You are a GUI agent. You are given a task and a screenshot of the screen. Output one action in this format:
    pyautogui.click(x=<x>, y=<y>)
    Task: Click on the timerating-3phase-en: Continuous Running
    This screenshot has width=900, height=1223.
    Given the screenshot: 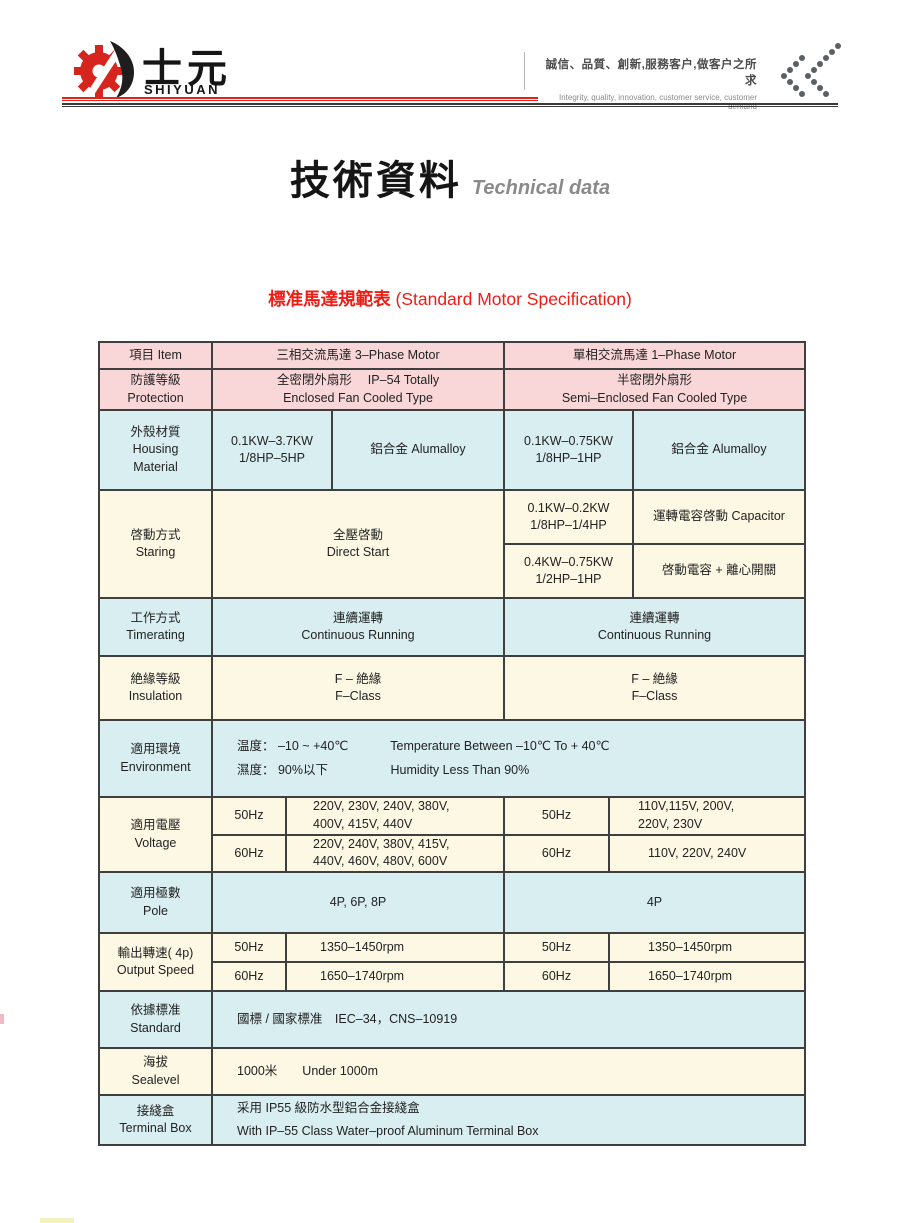 What is the action you would take?
    pyautogui.click(x=358, y=635)
    